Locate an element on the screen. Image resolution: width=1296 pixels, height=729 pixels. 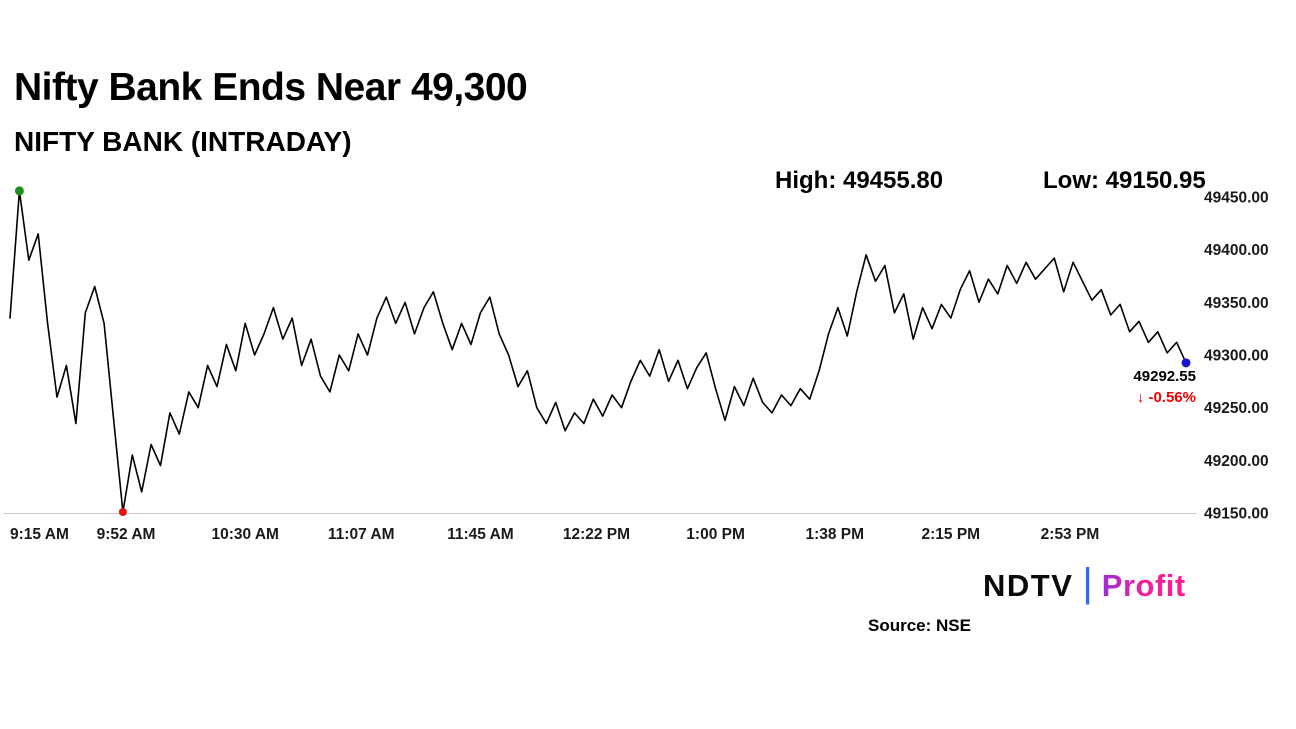
x-tick-label: 11:45 AM is located at coordinates (480, 534).